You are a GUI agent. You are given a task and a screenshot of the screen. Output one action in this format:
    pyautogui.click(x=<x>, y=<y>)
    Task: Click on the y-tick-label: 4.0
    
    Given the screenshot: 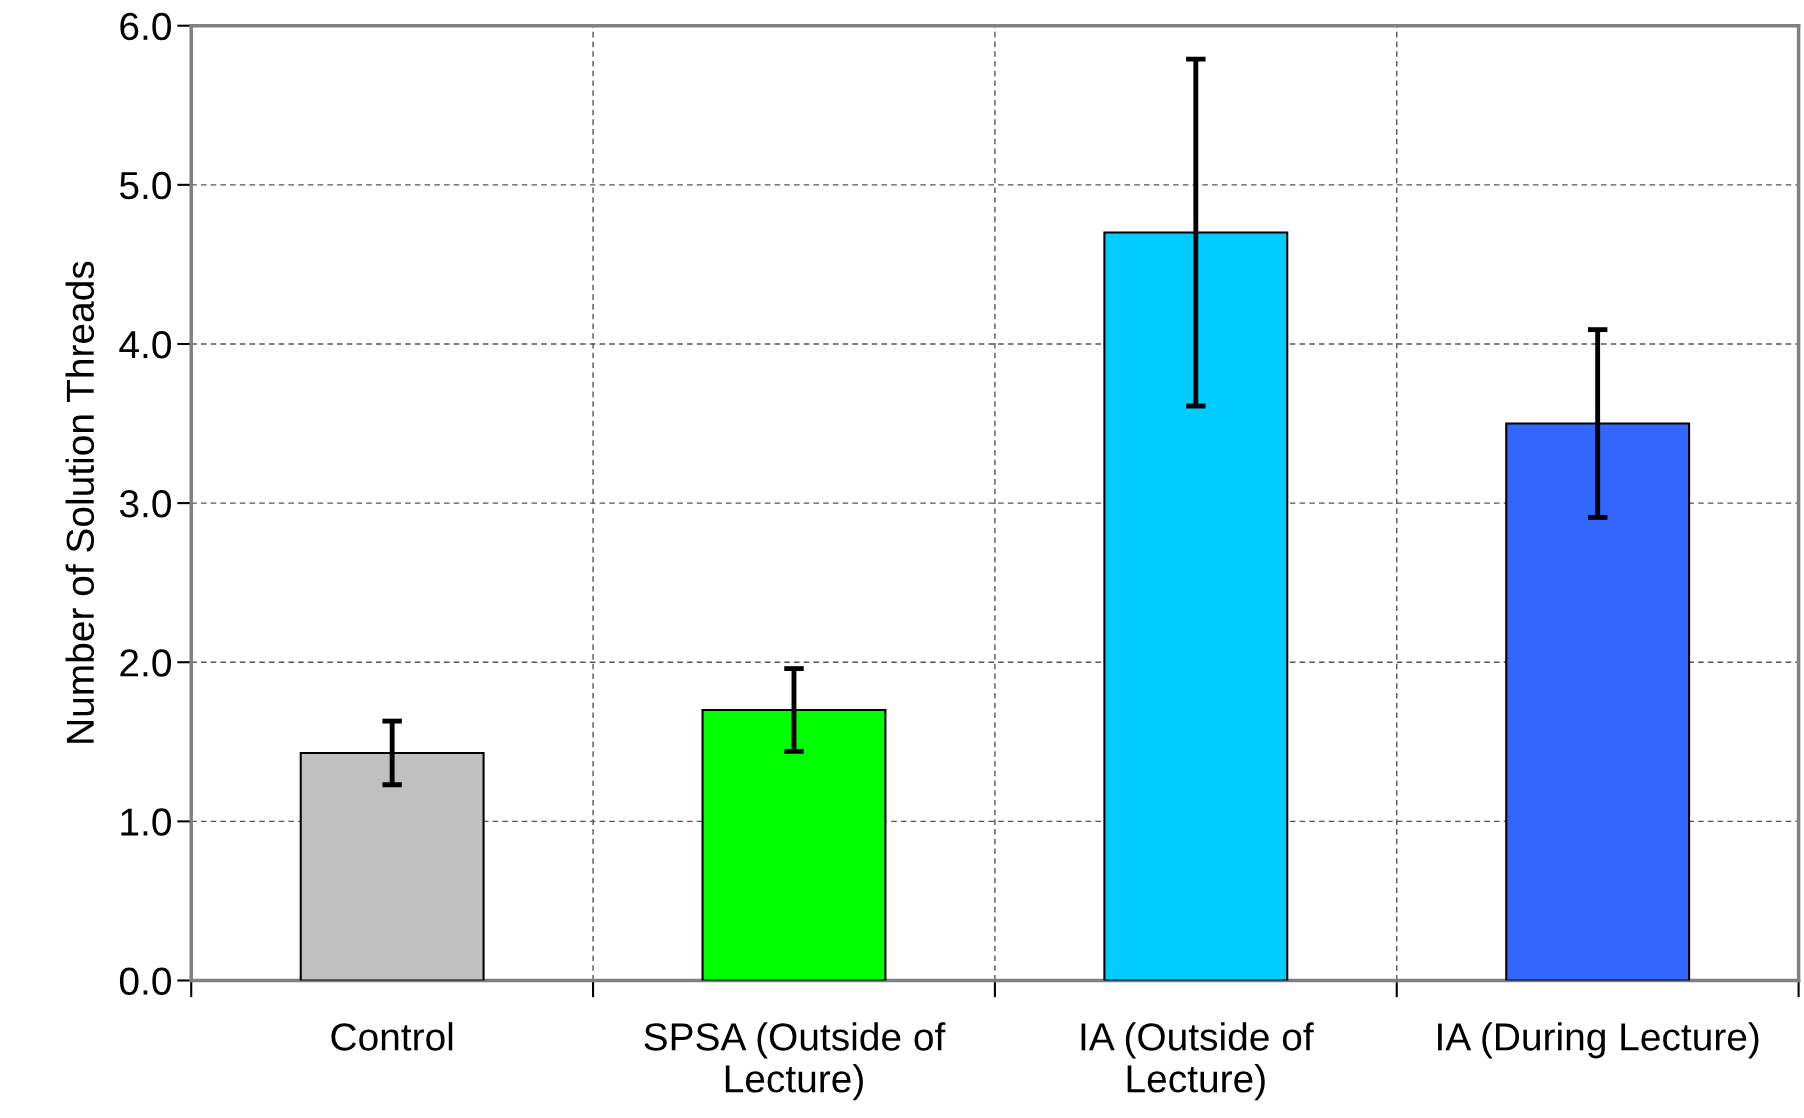 What is the action you would take?
    pyautogui.click(x=145, y=344)
    